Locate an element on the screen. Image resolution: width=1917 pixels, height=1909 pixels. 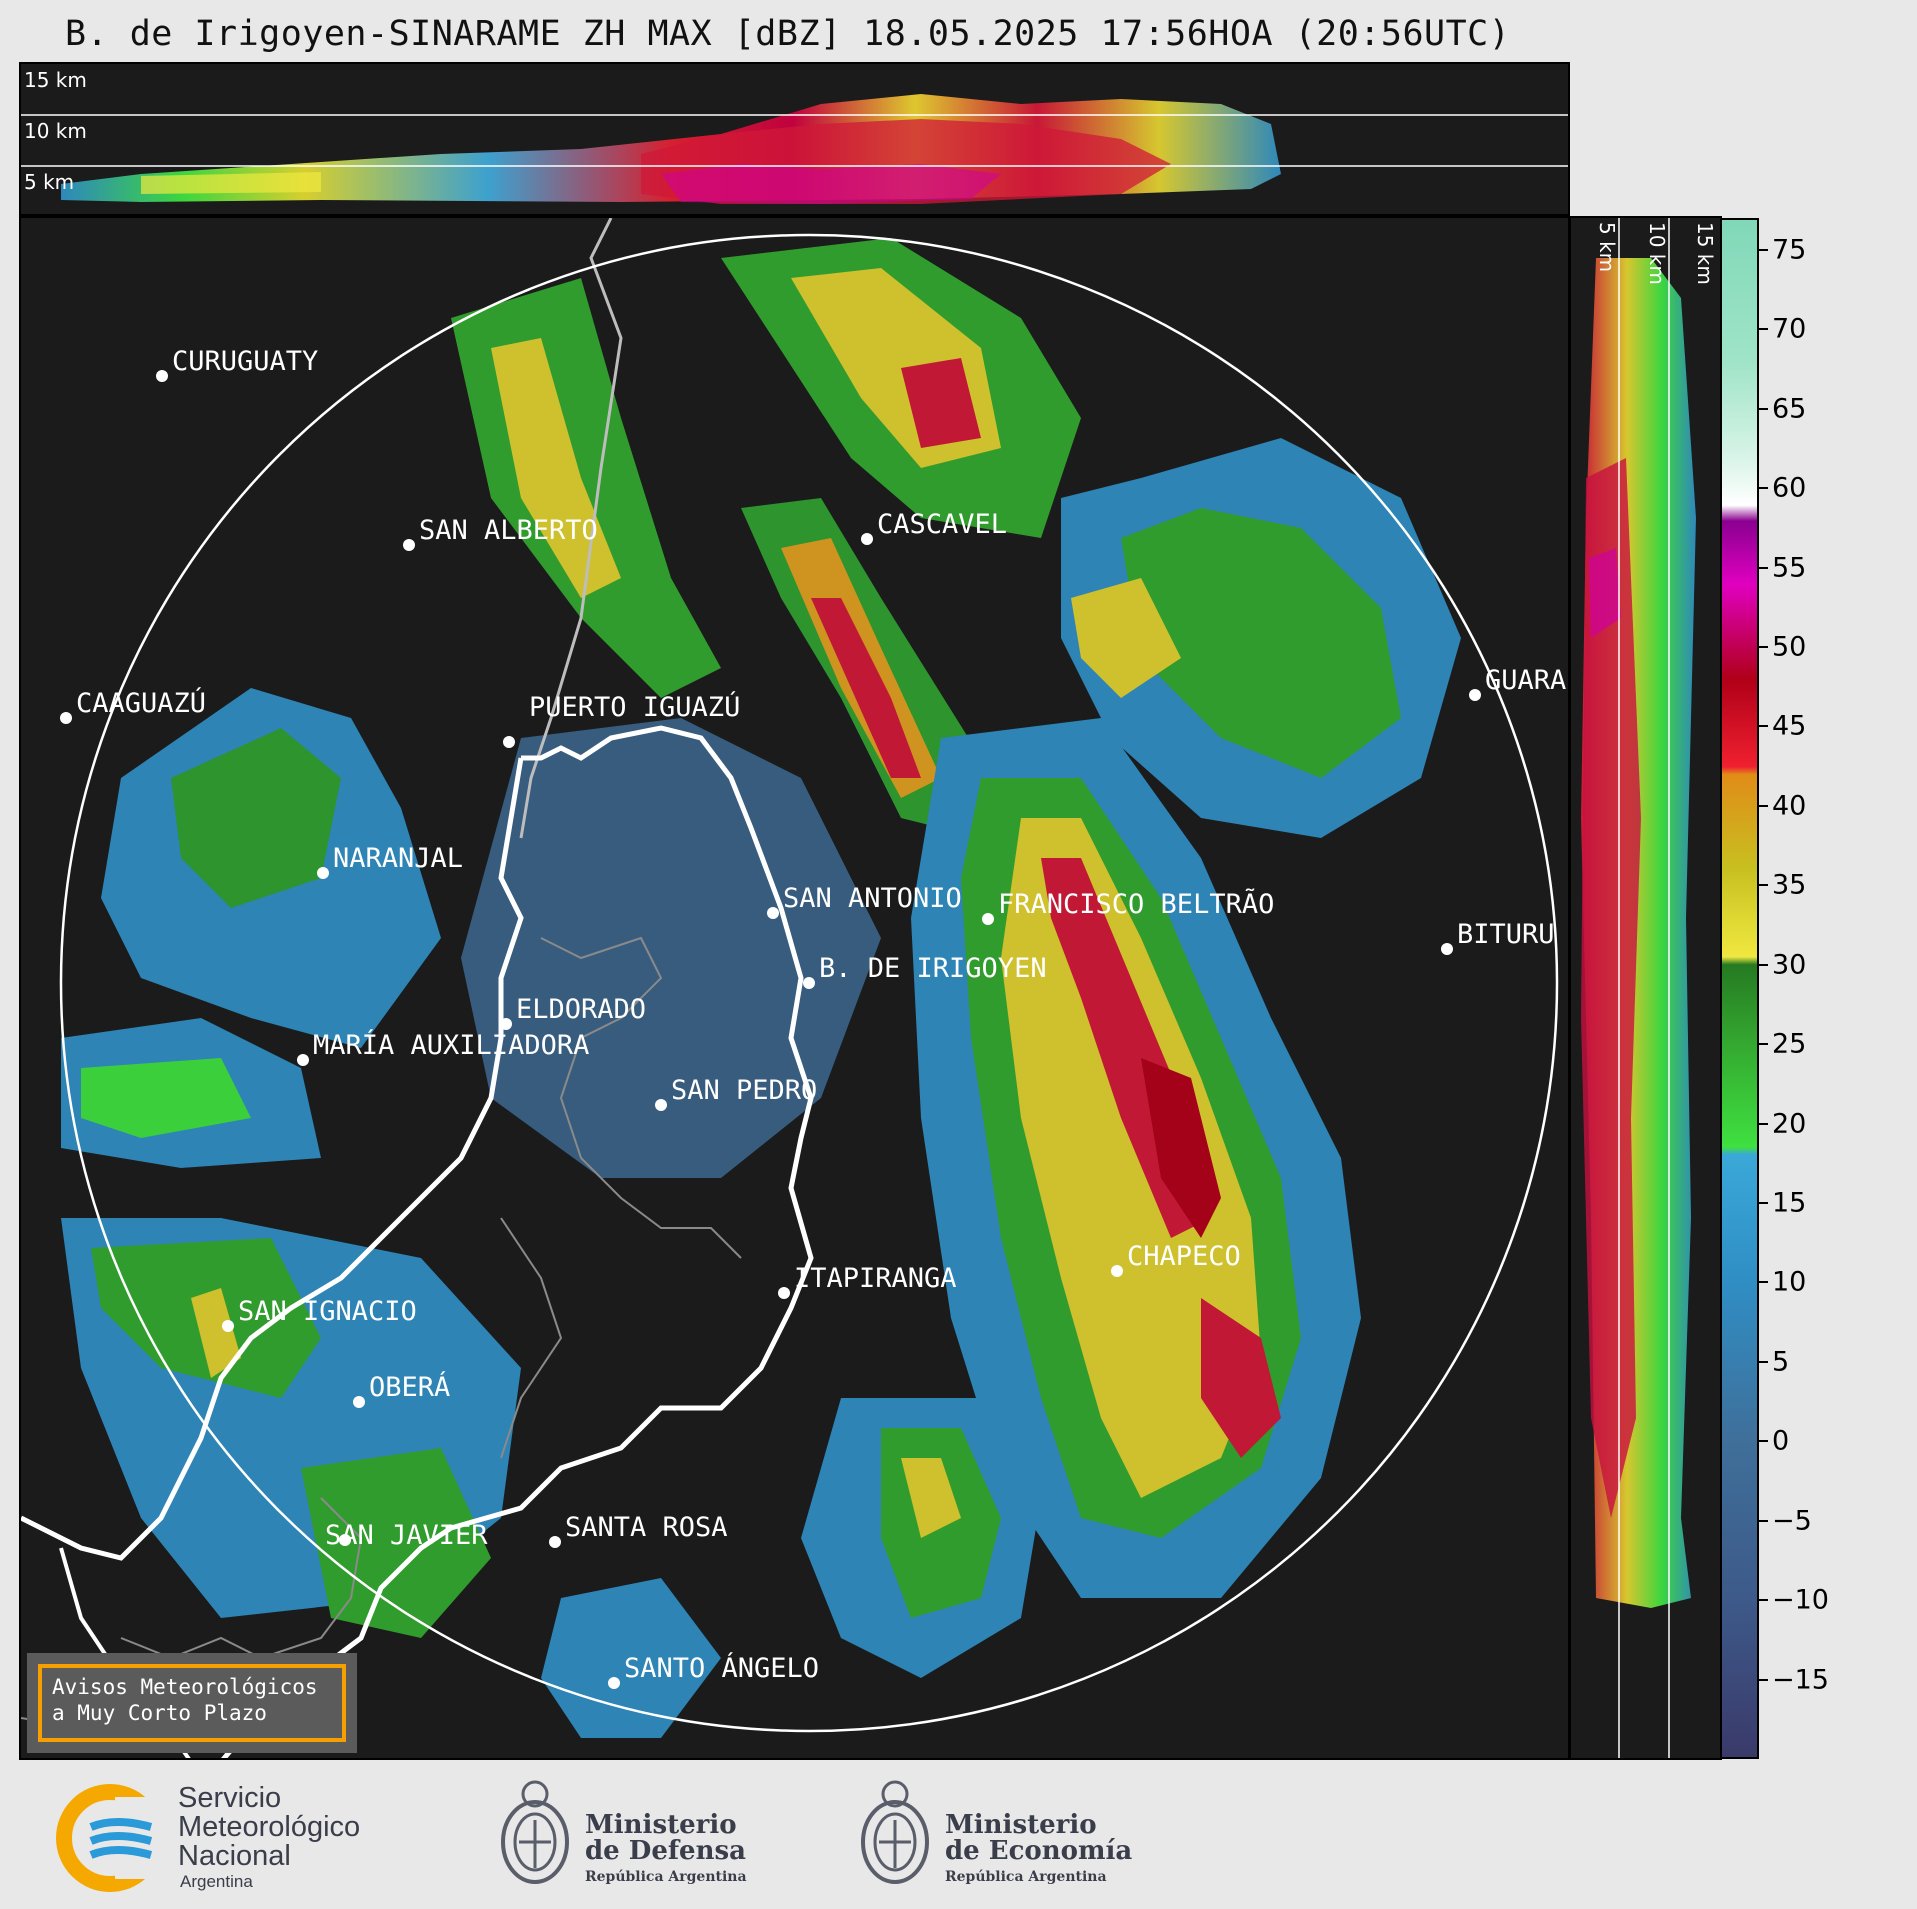
city-label: SAN ALBERTO is located at coordinates (508, 530).